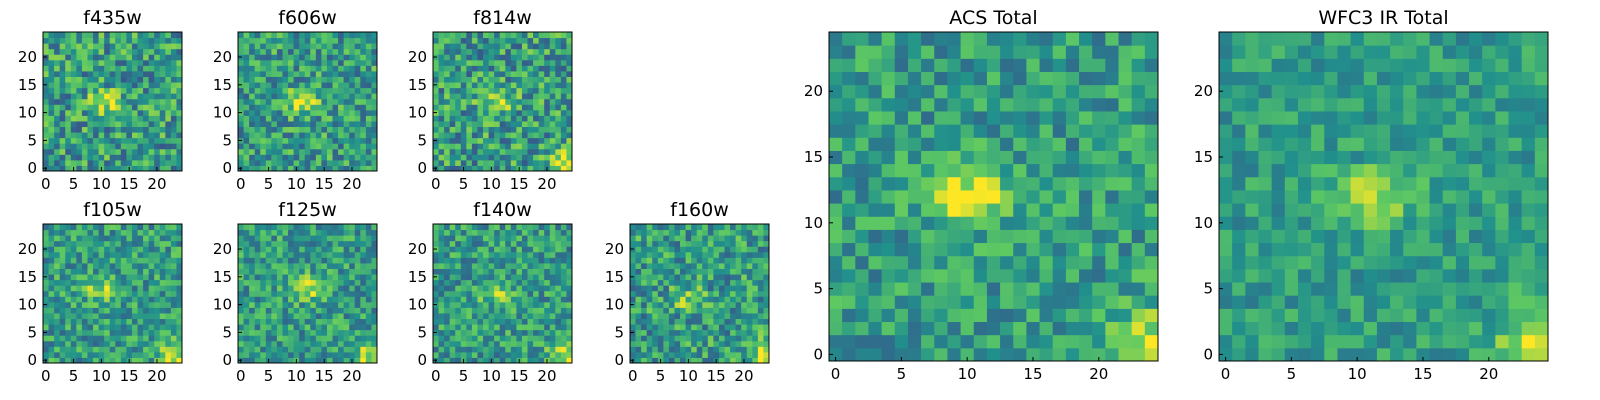 This screenshot has width=1600, height=400. Describe the element at coordinates (307, 101) in the screenshot. I see `axes-frame` at that location.